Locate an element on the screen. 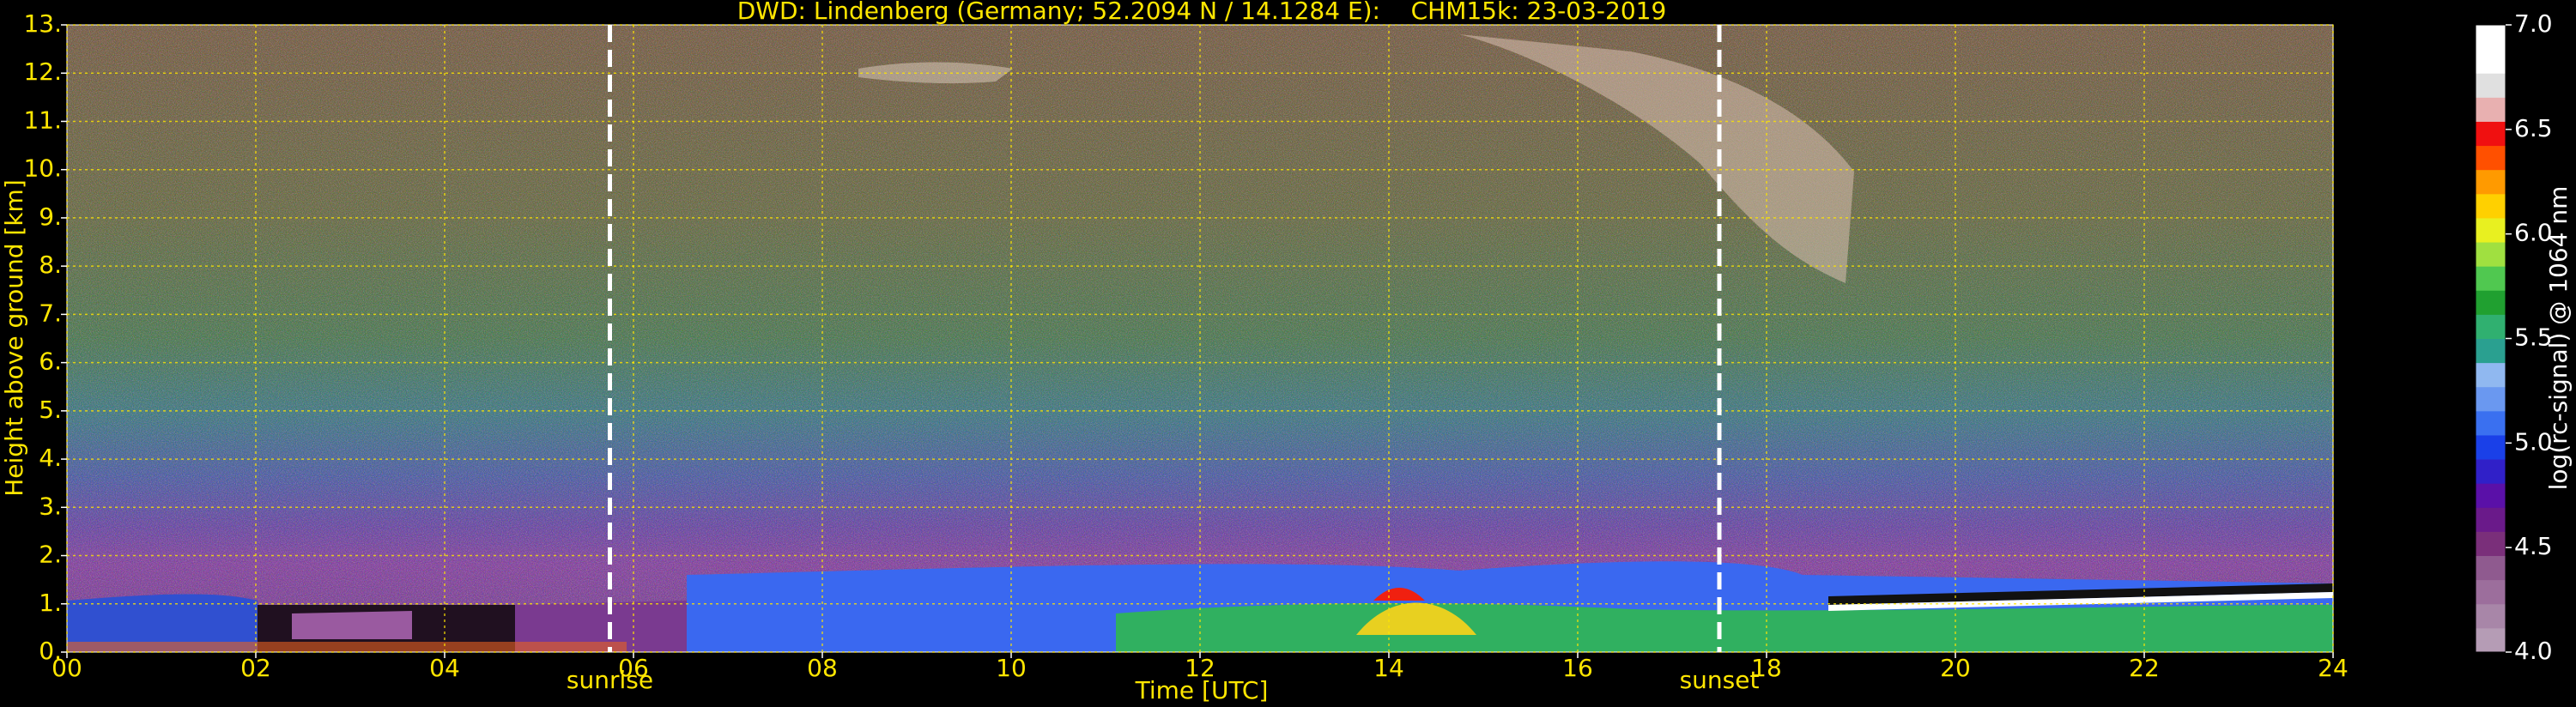 The image size is (2576, 707). x-tick-label: 16 is located at coordinates (1577, 668).